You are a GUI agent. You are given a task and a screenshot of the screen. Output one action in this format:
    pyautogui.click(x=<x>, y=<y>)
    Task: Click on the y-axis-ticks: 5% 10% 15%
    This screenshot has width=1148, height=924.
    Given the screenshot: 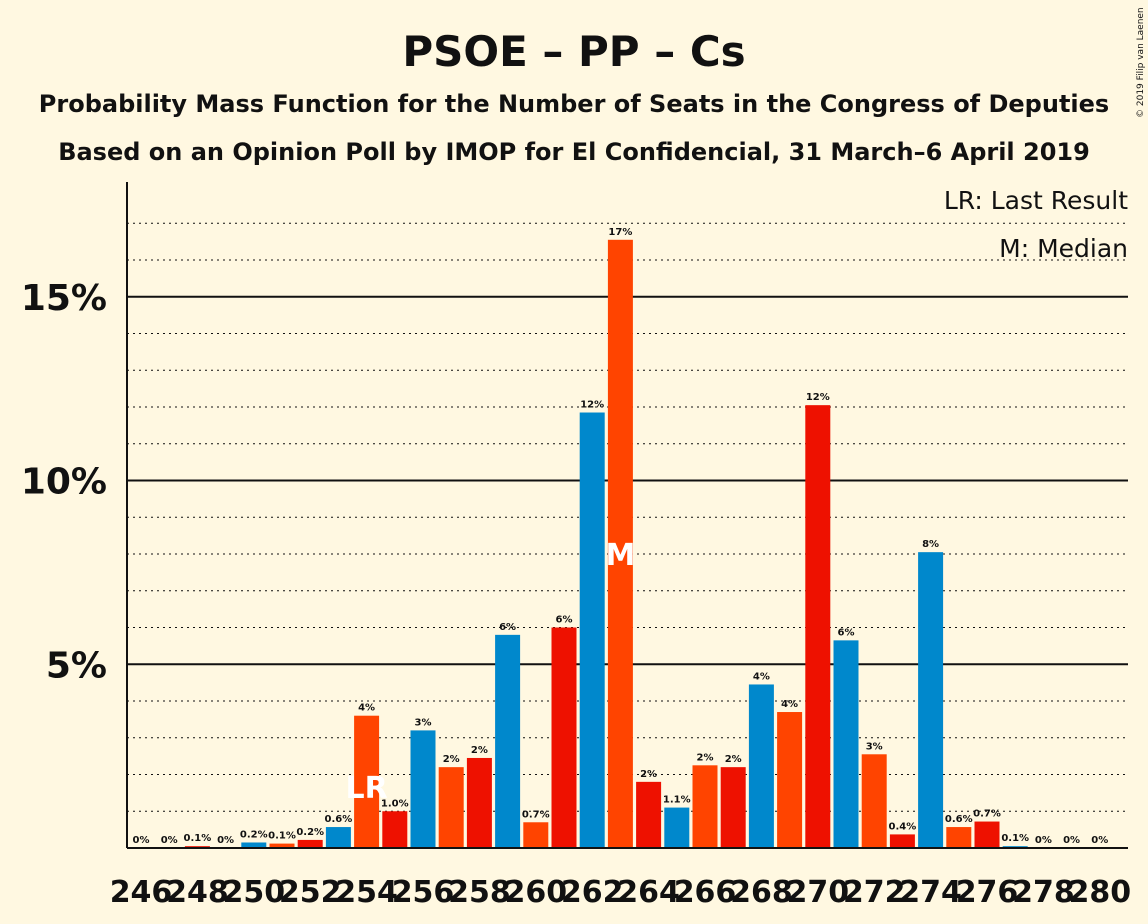 What is the action you would take?
    pyautogui.click(x=64, y=482)
    